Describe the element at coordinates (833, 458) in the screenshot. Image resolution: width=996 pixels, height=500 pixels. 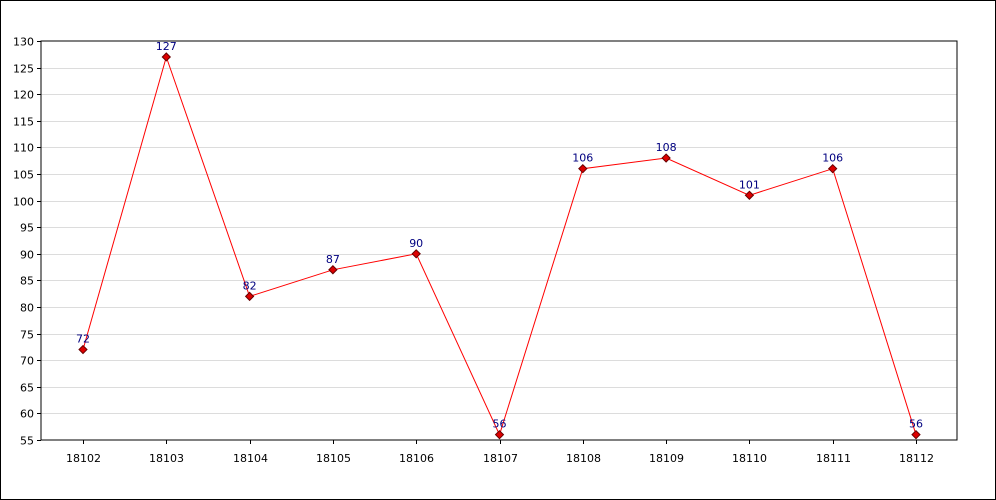
I see `x-tick-label: 18111` at that location.